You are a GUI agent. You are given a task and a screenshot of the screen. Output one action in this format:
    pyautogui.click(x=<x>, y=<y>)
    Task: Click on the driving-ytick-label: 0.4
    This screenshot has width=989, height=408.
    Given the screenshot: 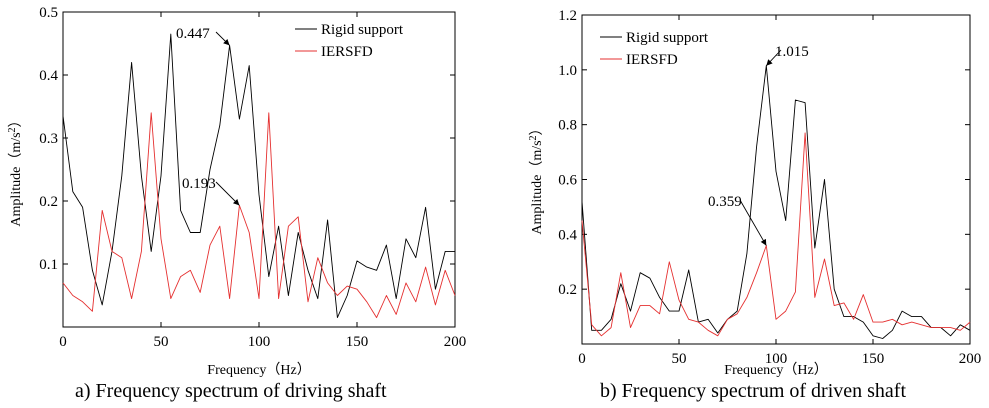 What is the action you would take?
    pyautogui.click(x=48, y=76)
    